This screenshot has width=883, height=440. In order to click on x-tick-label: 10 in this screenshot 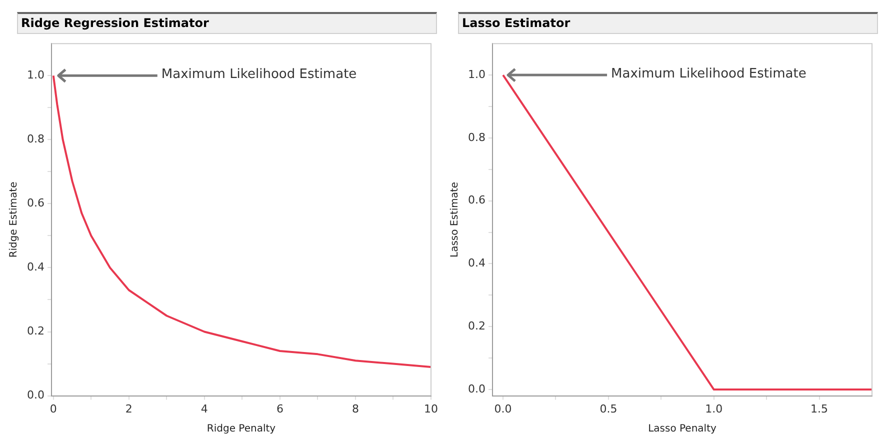, I will do `click(431, 409)`.